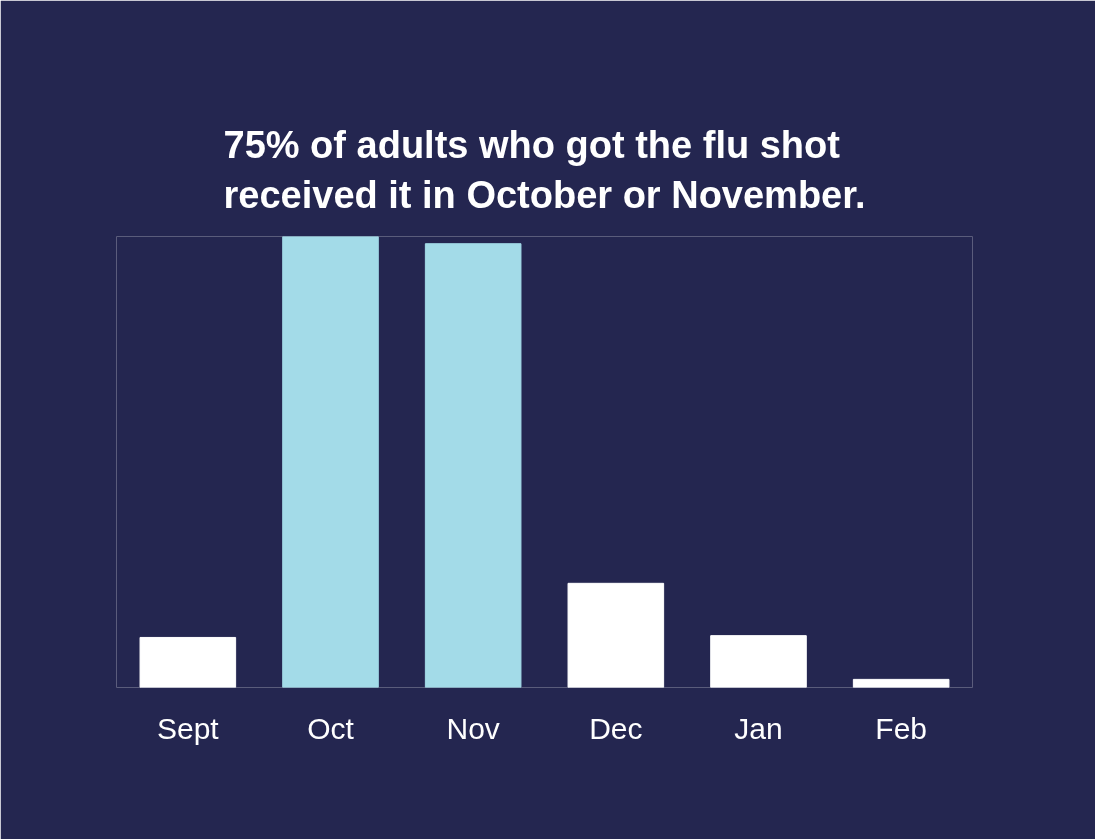  Describe the element at coordinates (331, 728) in the screenshot. I see `x-tick-label: Oct` at that location.